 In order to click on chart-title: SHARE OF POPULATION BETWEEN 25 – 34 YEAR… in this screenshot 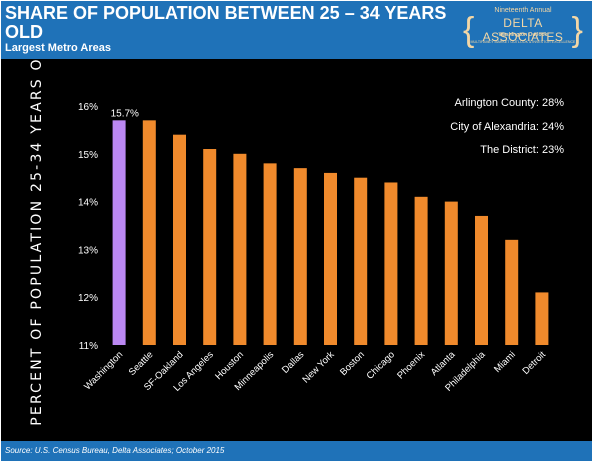, I will do `click(226, 22)`.